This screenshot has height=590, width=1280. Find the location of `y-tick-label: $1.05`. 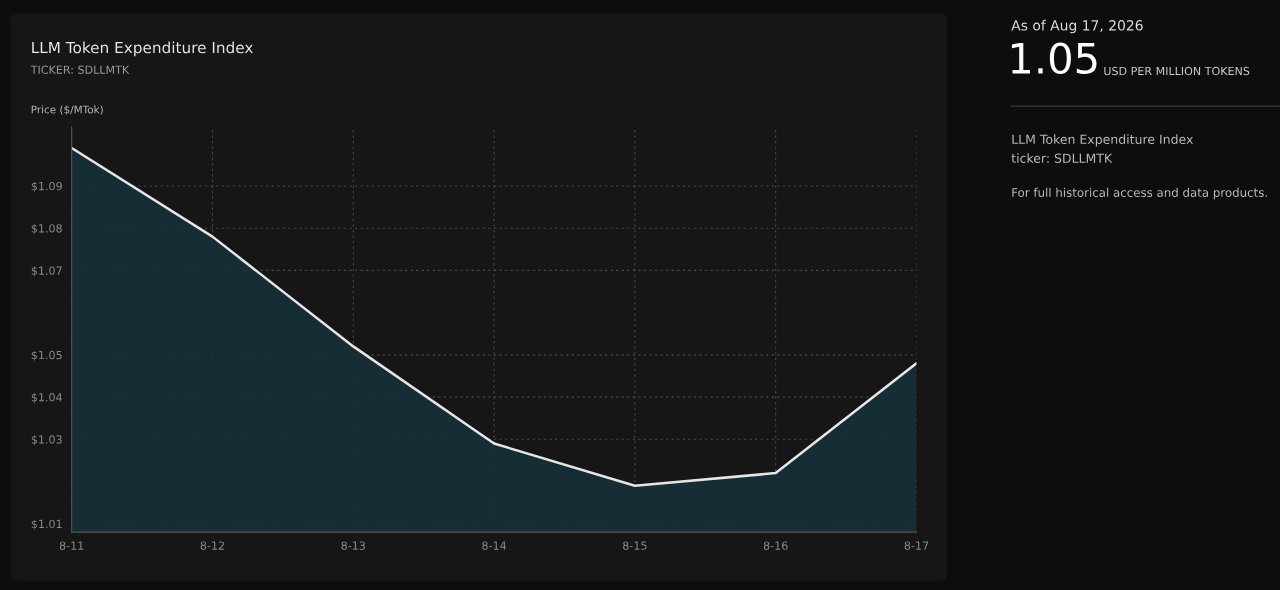

y-tick-label: $1.05 is located at coordinates (46, 355).